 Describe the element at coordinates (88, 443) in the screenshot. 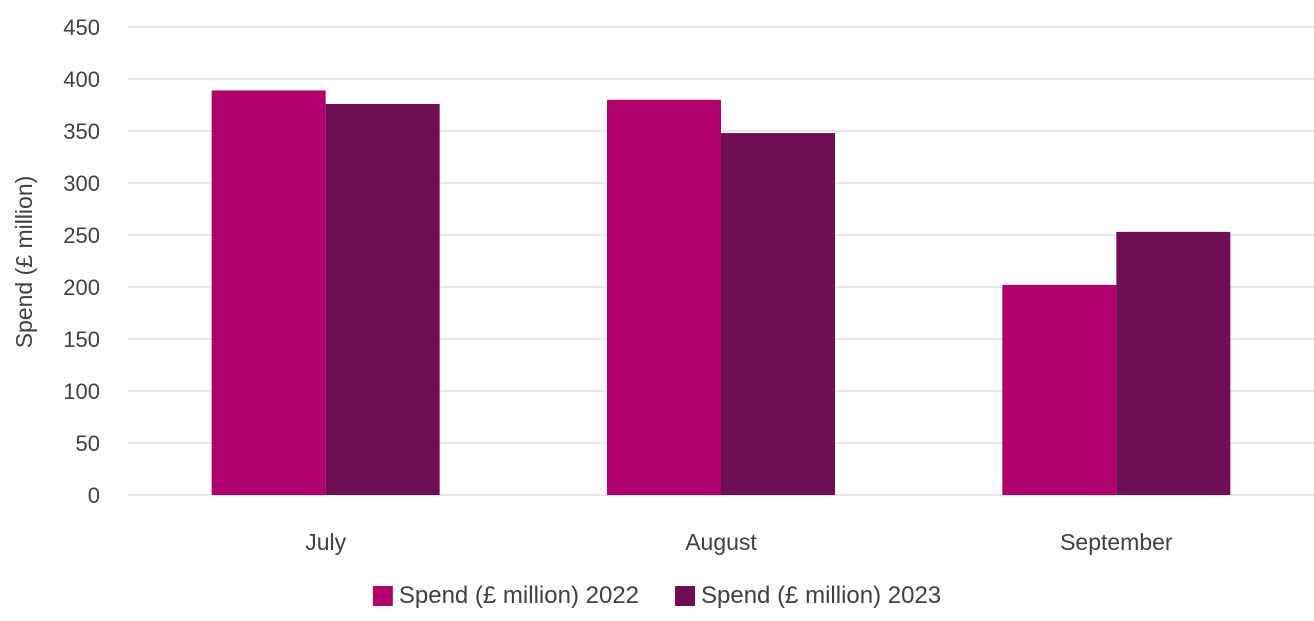

I see `y-tick-label: 50` at that location.